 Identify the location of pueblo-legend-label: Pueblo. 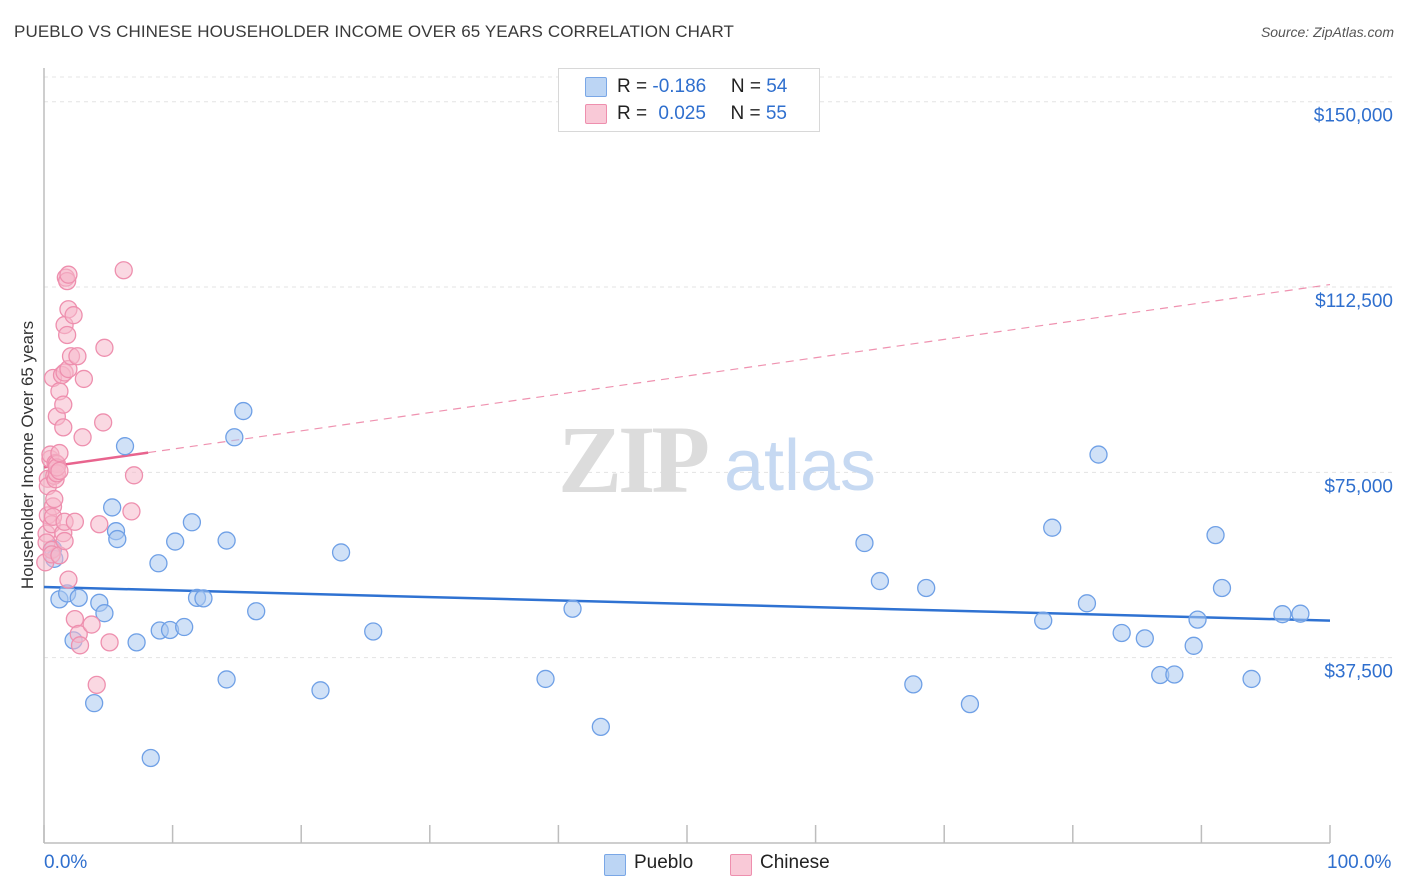
(664, 862).